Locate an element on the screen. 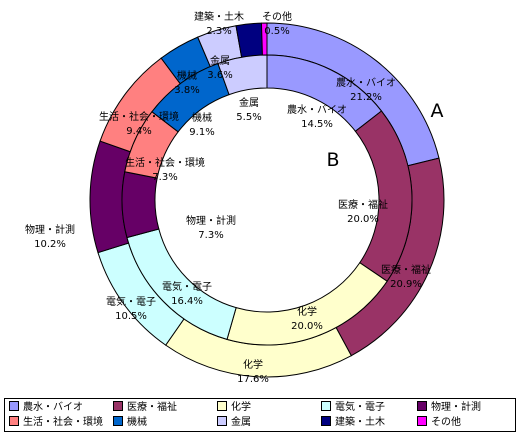 This screenshot has height=435, width=520. ring-a-label-value-0: 21.2% is located at coordinates (366, 97).